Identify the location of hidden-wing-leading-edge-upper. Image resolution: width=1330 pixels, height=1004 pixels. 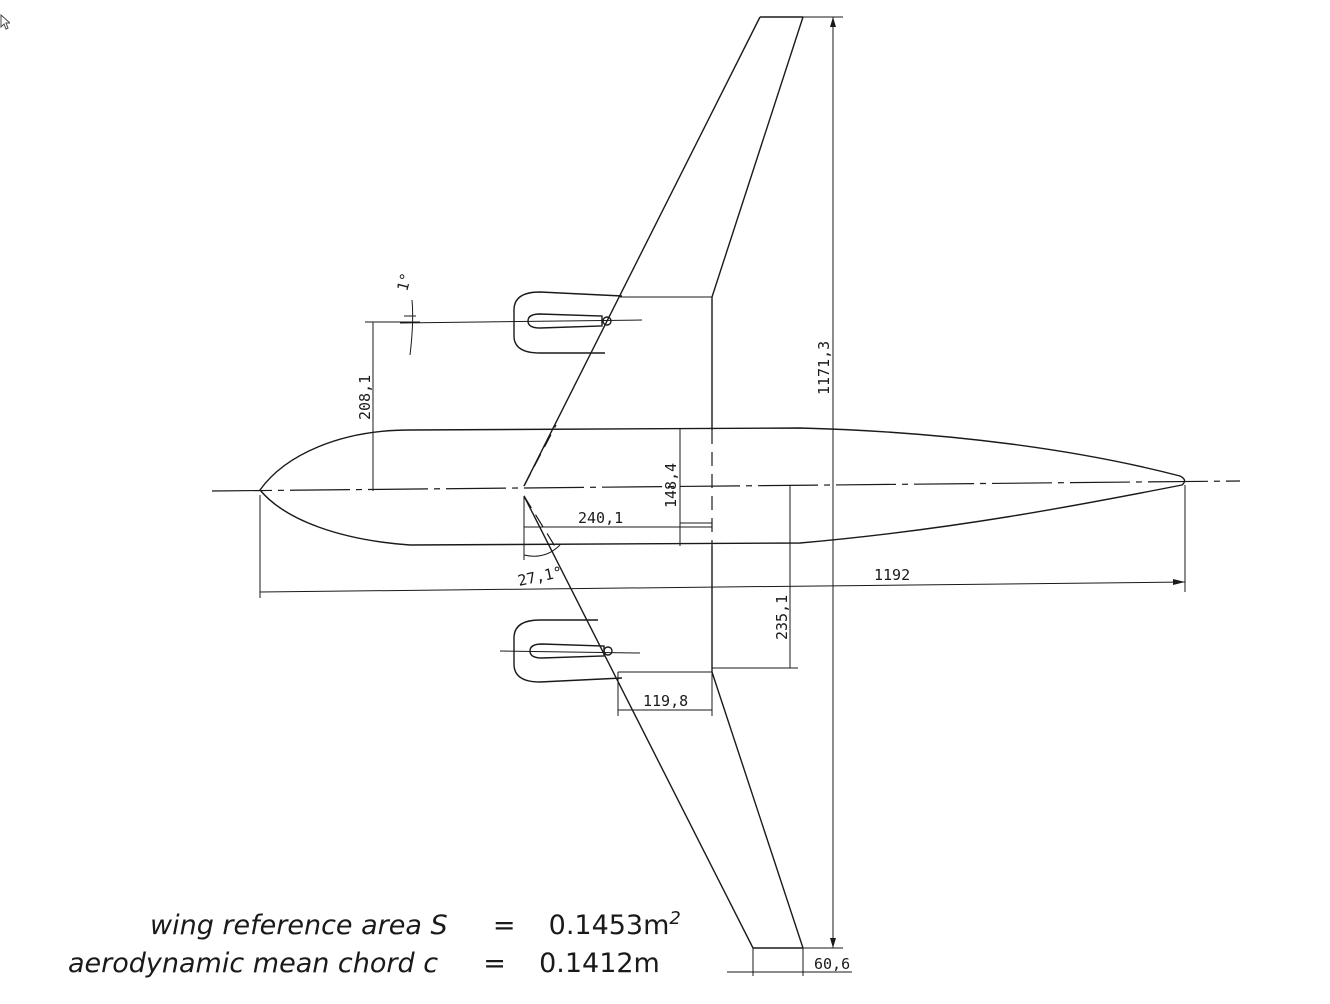
(540, 455).